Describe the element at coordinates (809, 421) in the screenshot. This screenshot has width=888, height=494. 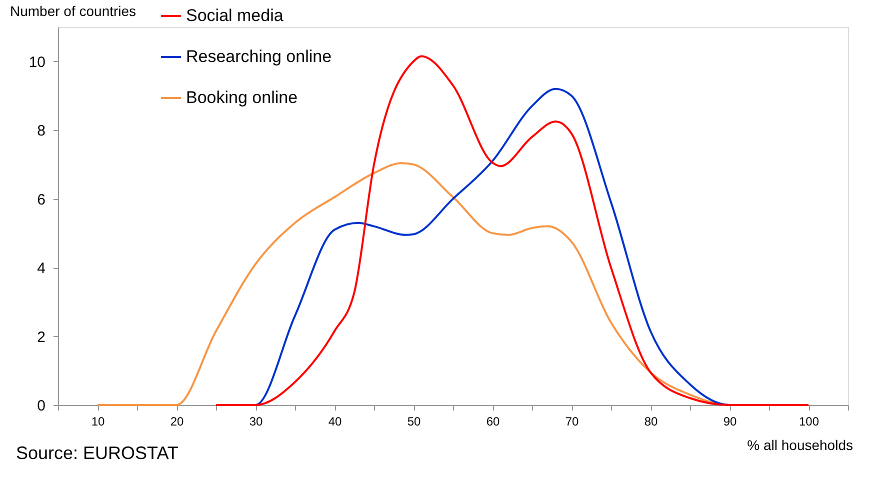
I see `x-tick-label: 100` at that location.